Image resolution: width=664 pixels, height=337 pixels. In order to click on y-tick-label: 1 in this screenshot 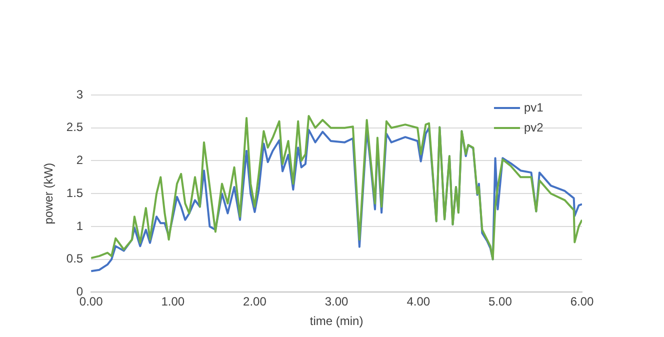, I will do `click(80, 225)`.